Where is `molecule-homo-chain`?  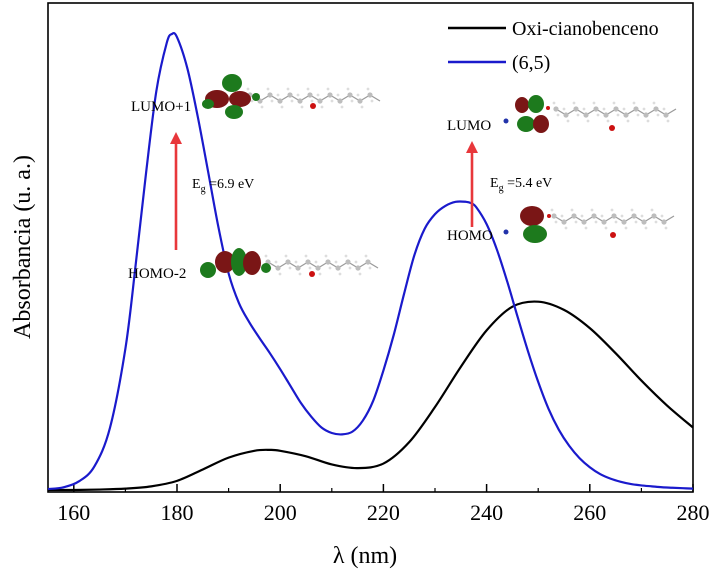 molecule-homo-chain is located at coordinates (612, 219).